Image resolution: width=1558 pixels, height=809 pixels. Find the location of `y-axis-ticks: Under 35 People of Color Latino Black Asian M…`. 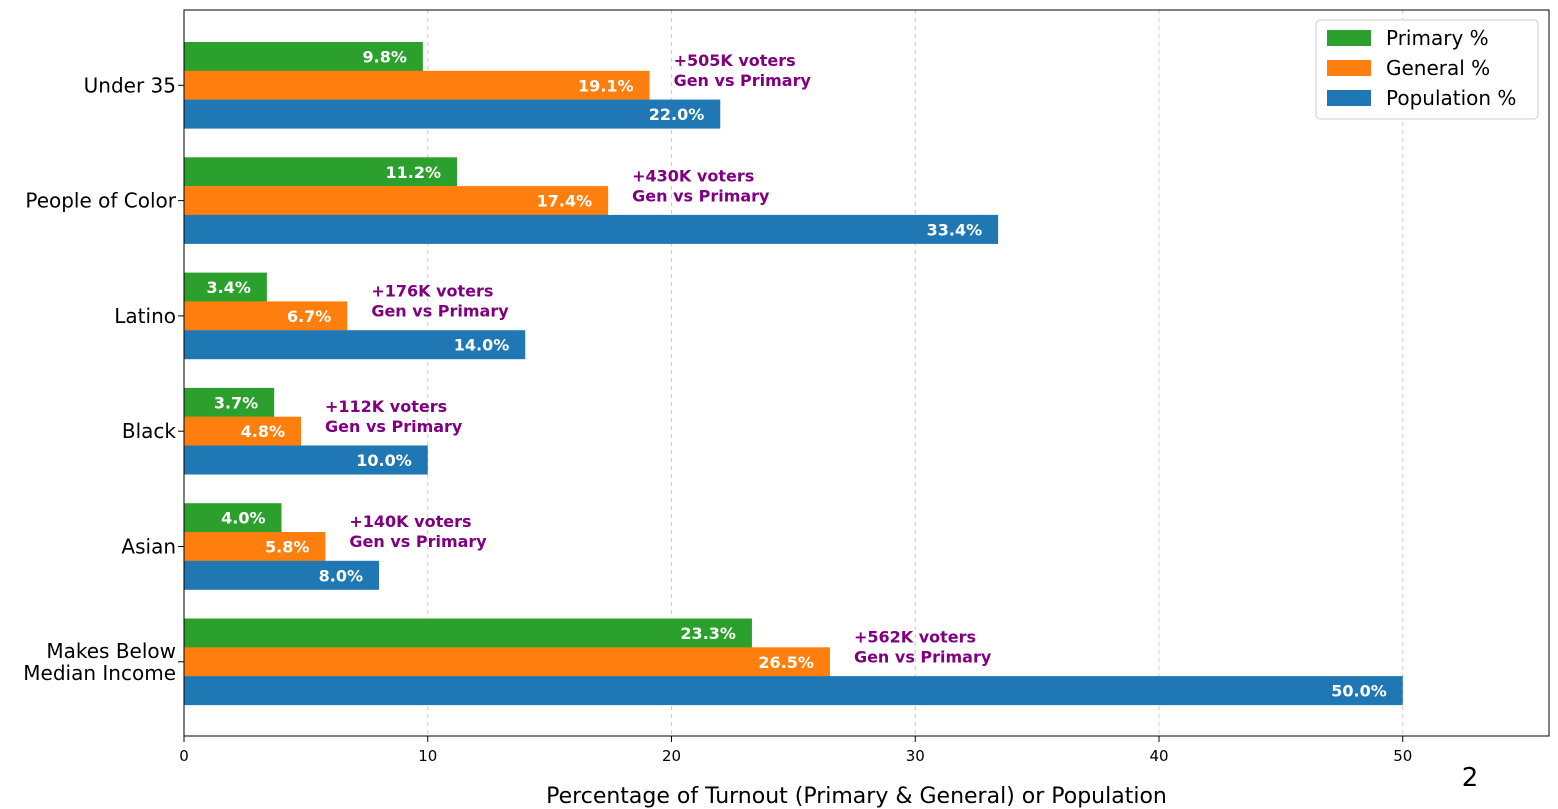

y-axis-ticks: Under 35 People of Color Latino Black Asian M… is located at coordinates (103, 379).